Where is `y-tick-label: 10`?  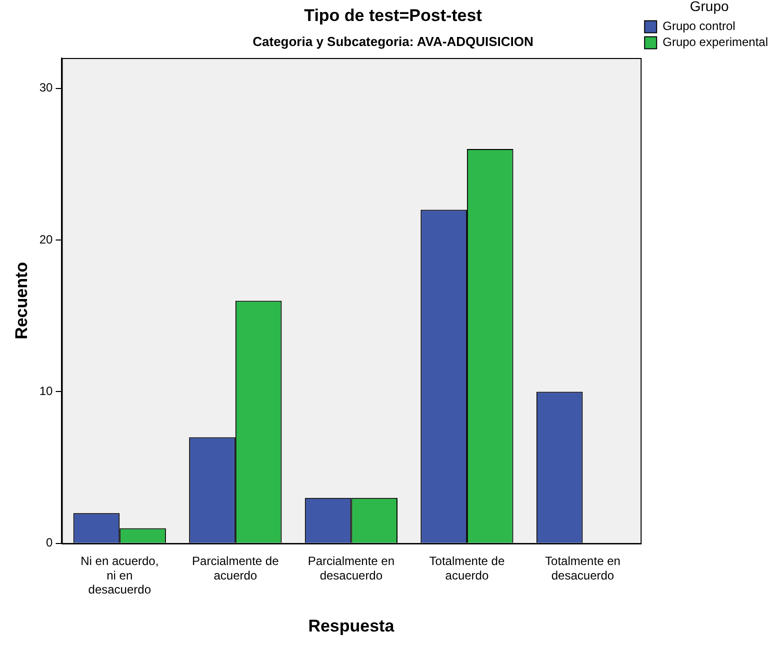
y-tick-label: 10 is located at coordinates (46, 391).